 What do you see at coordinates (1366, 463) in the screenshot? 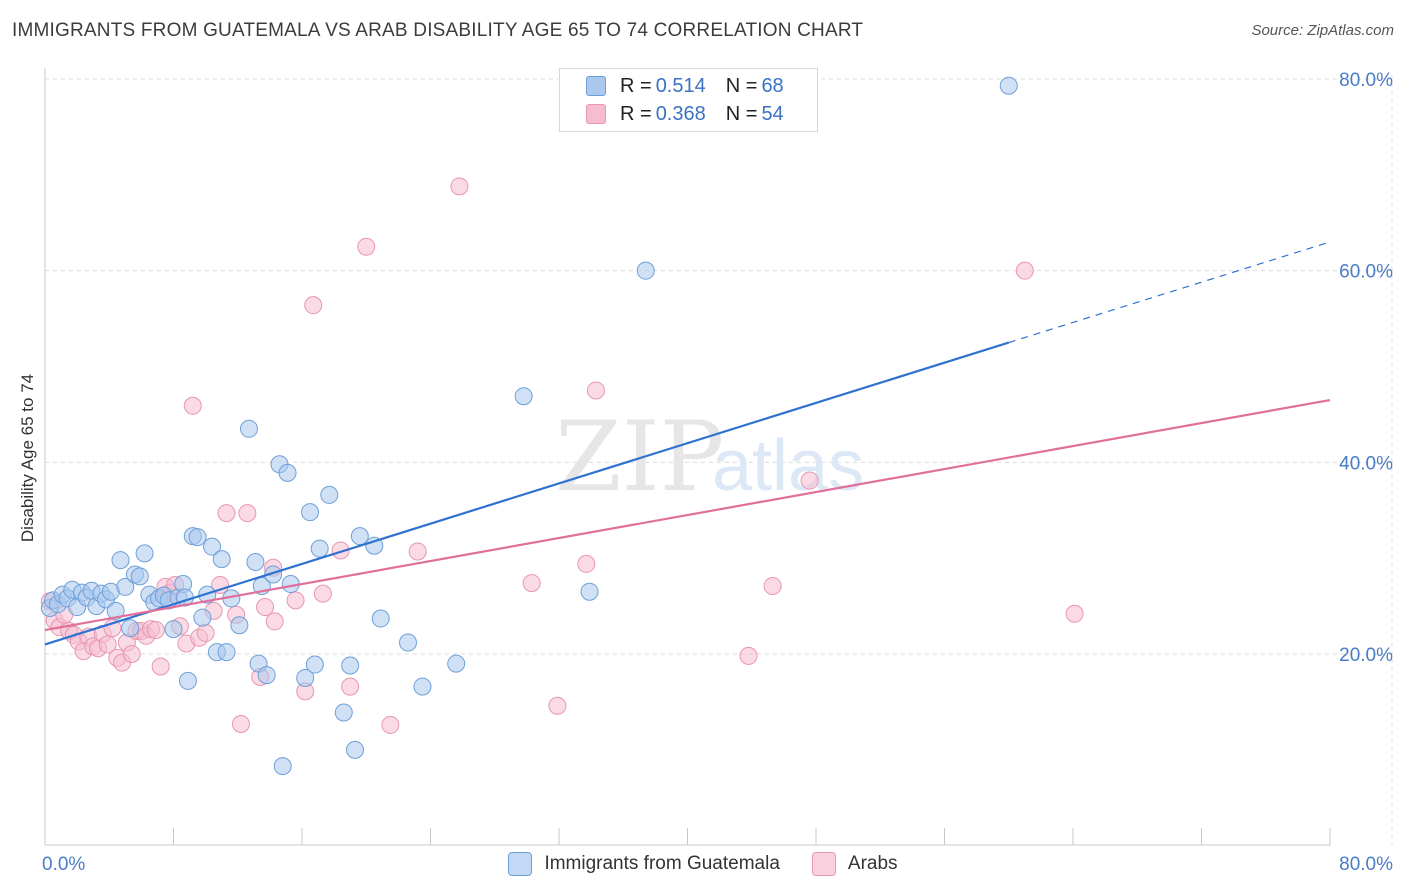
I see `y-tick-label: 40.0%` at bounding box center [1366, 463].